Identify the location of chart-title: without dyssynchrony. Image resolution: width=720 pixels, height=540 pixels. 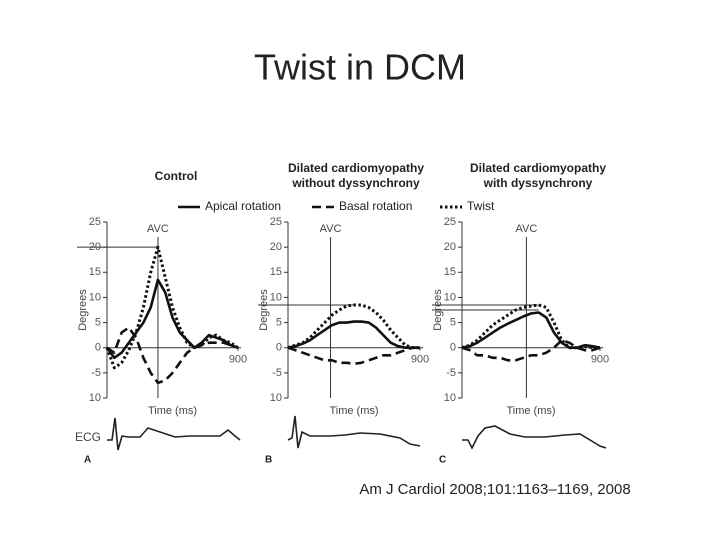
(355, 183).